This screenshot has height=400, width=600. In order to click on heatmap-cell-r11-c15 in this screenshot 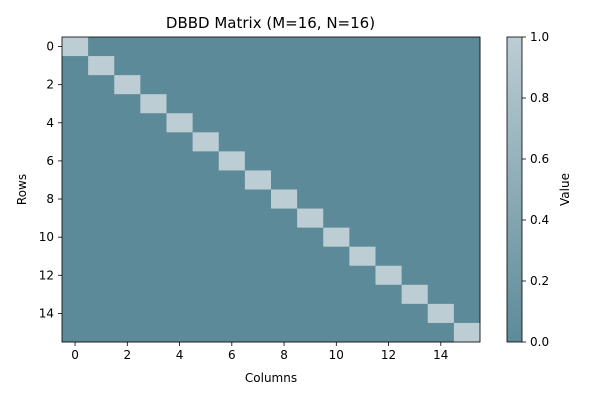, I will do `click(467, 256)`.